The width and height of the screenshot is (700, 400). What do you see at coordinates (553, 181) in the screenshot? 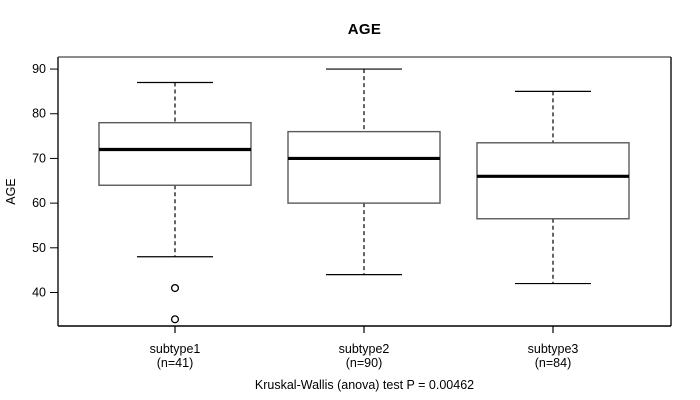
I see `iqr-box-subtype3` at bounding box center [553, 181].